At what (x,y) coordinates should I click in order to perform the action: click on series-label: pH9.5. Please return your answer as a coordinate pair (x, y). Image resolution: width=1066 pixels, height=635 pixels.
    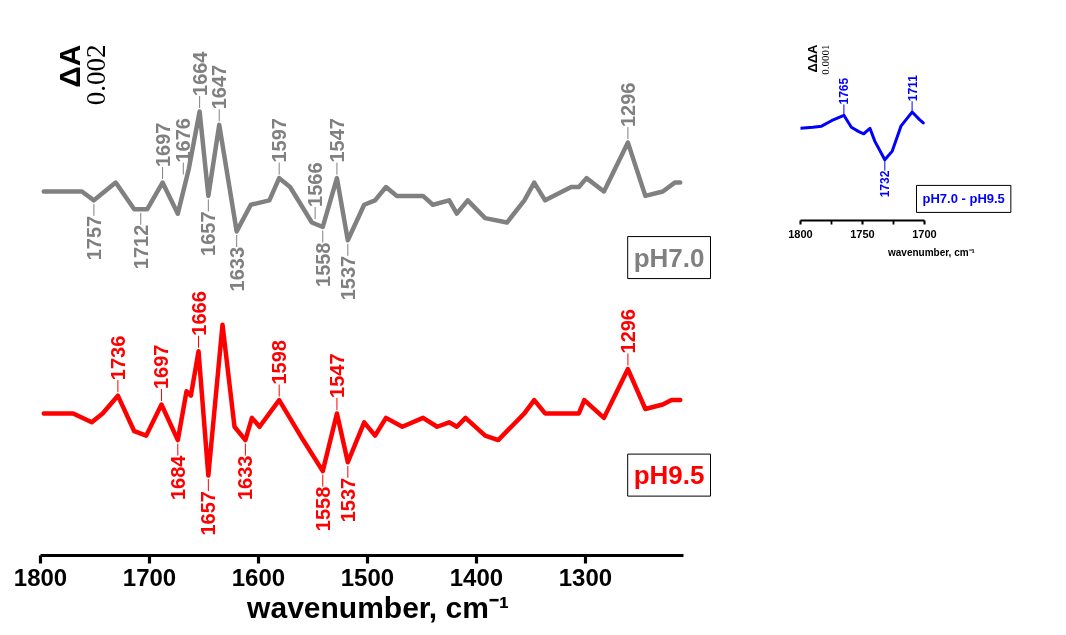
    Looking at the image, I should click on (669, 475).